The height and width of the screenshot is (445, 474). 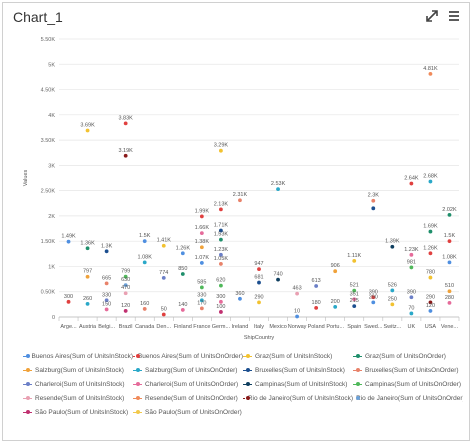 I want to click on data-label: 1.39K, so click(x=392, y=242).